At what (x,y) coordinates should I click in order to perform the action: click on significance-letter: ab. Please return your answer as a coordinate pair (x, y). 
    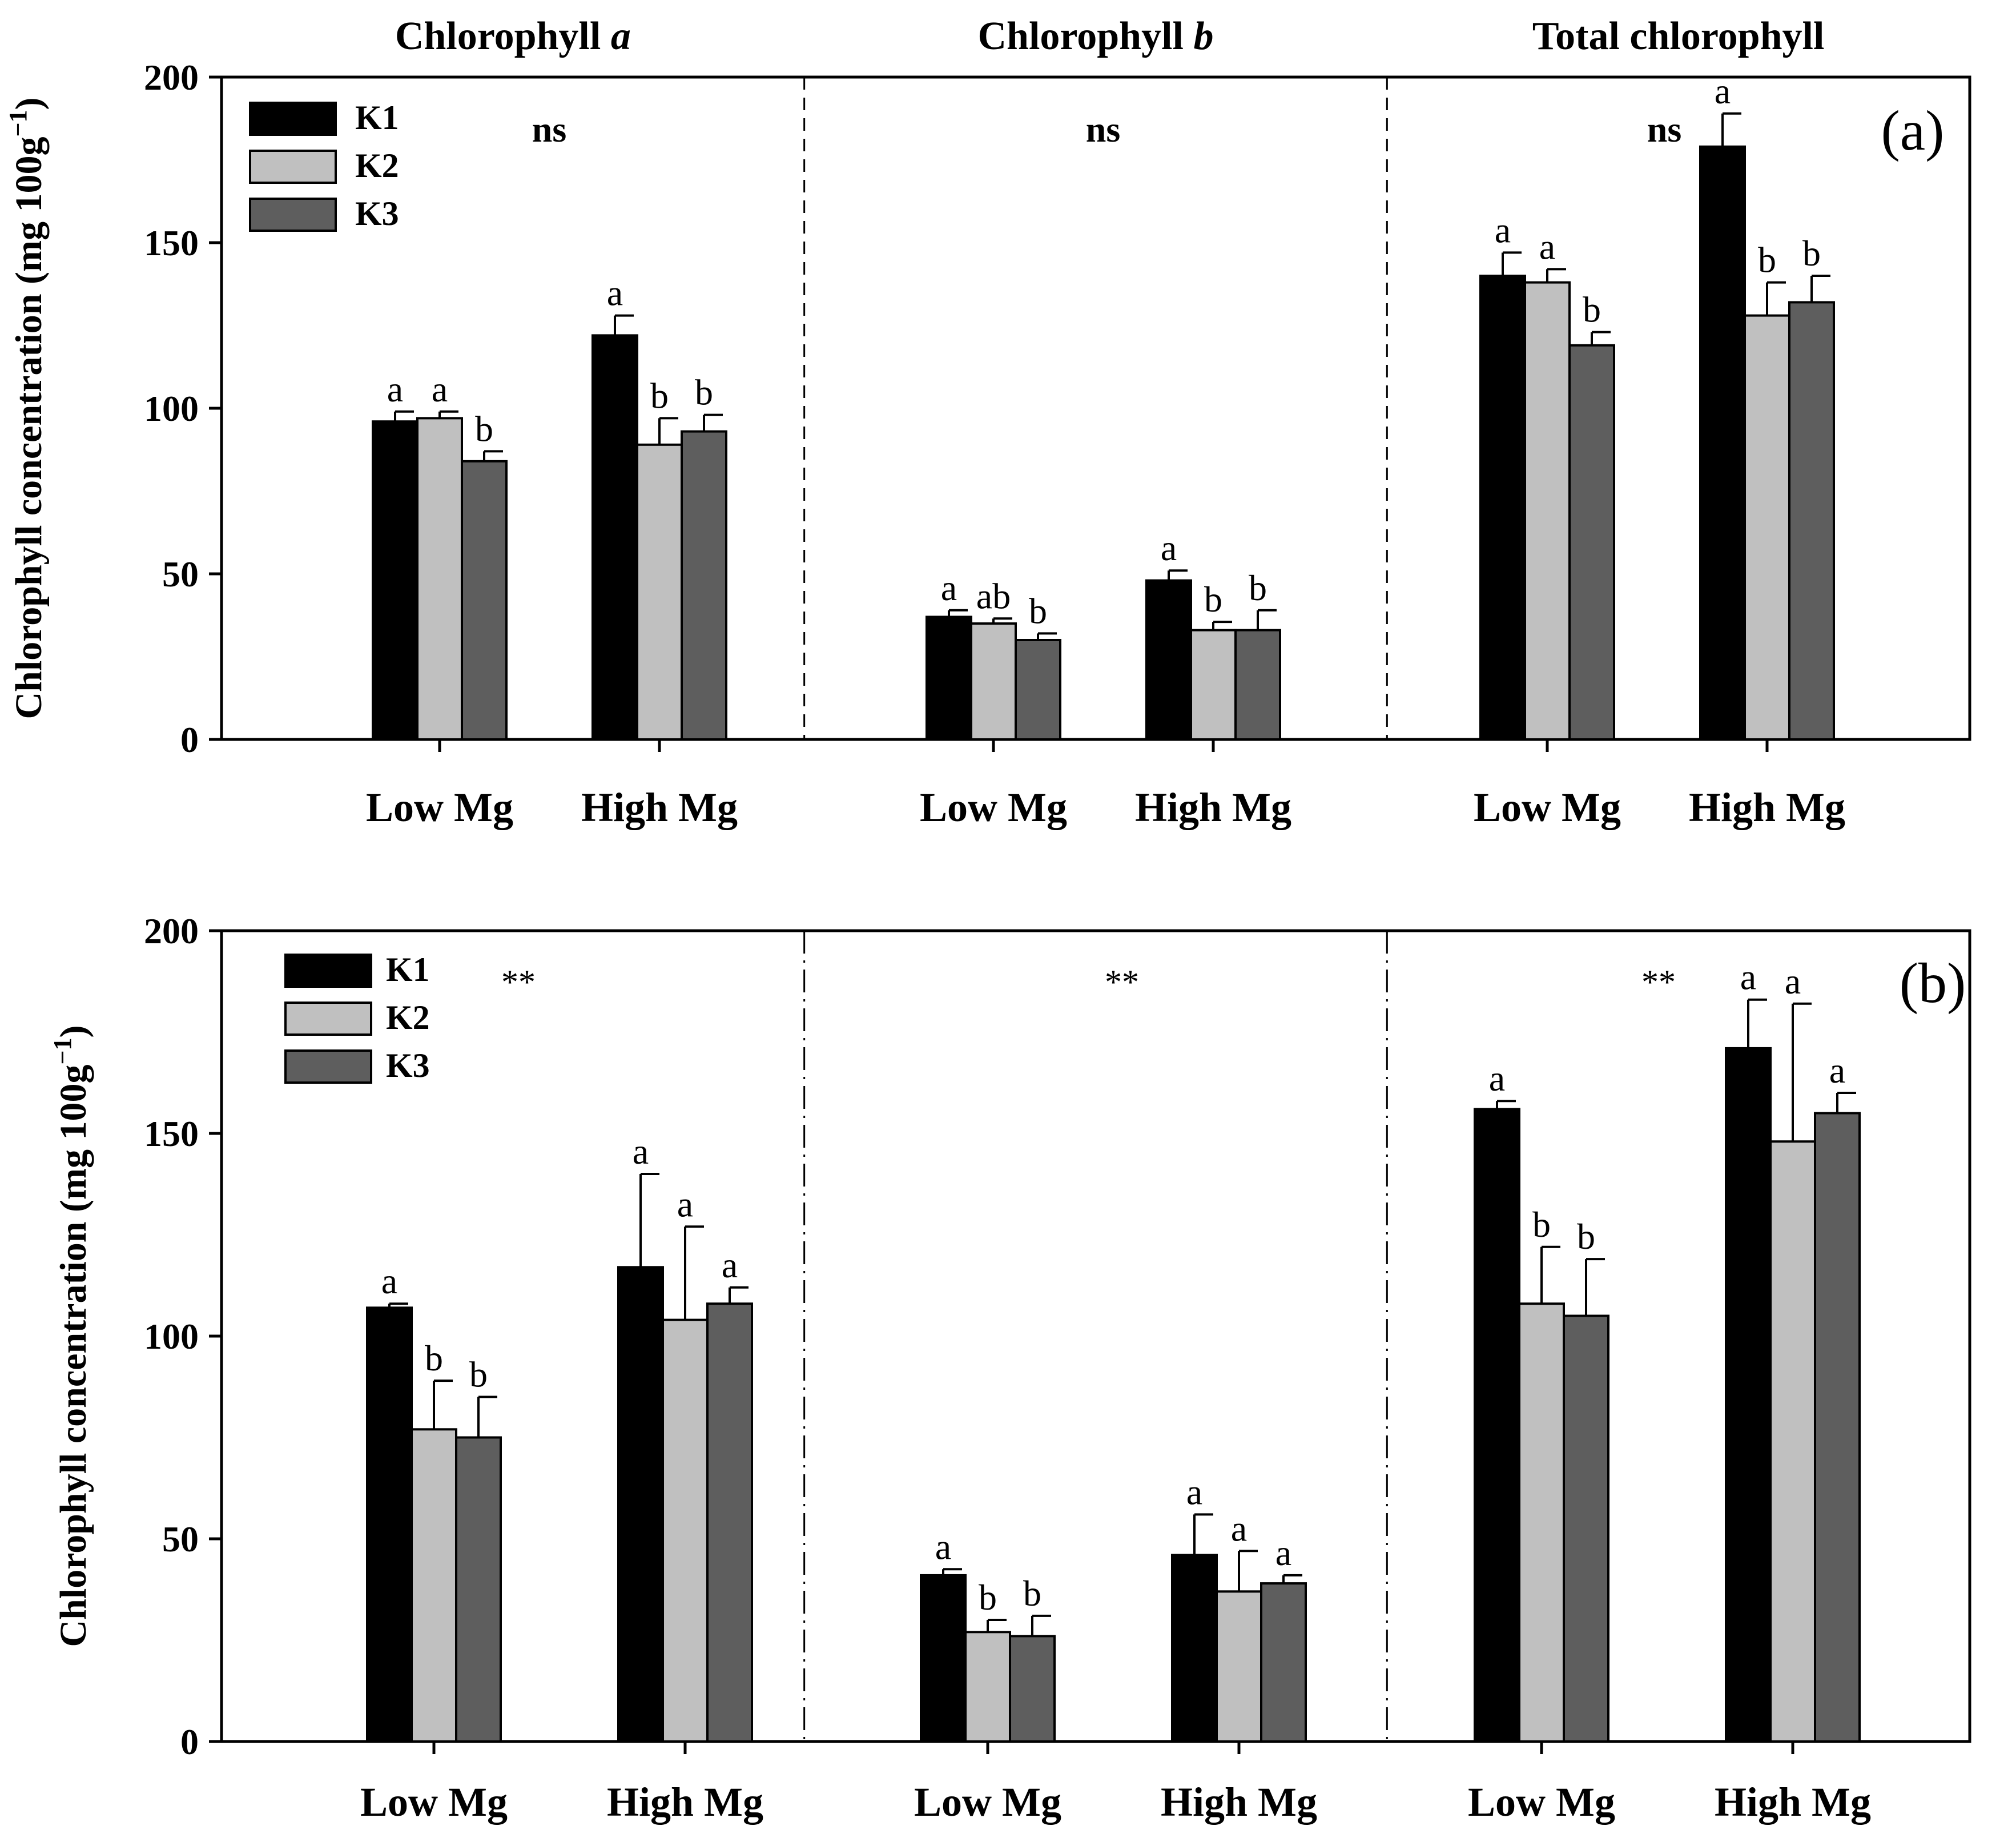
    Looking at the image, I should click on (993, 596).